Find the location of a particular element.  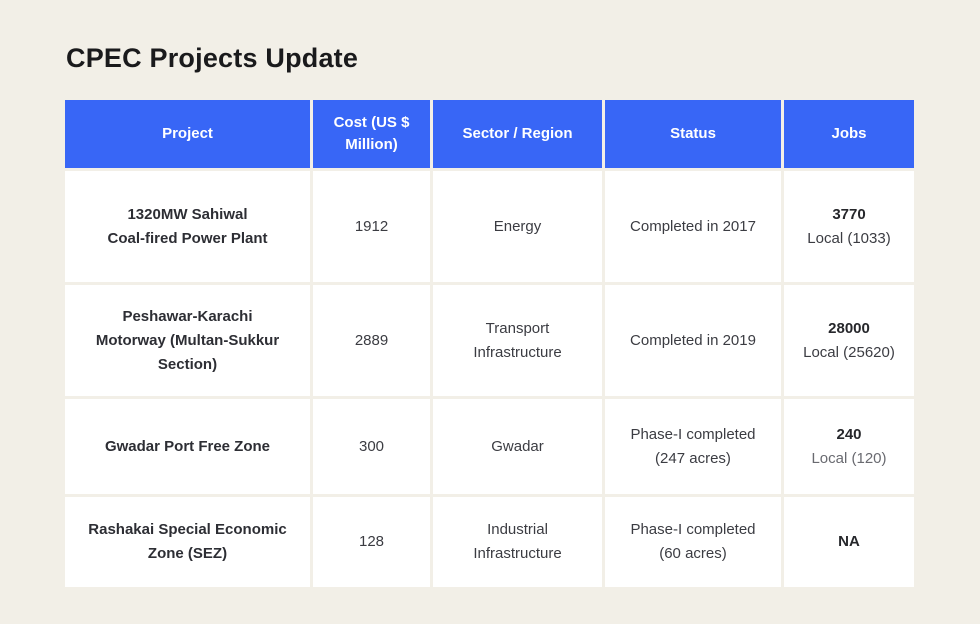

jobs-cell: 240 Local (120) is located at coordinates (849, 446).